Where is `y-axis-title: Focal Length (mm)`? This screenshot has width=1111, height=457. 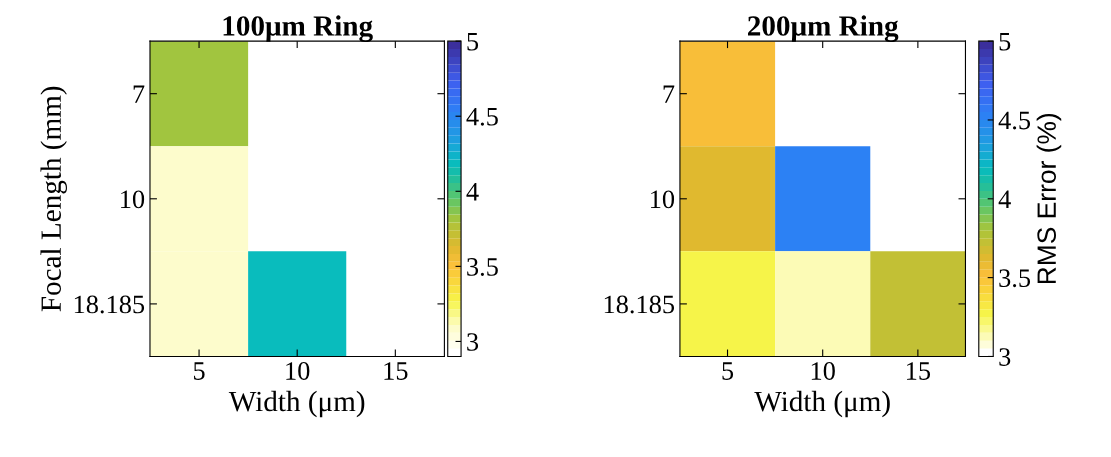
y-axis-title: Focal Length (mm) is located at coordinates (53, 199).